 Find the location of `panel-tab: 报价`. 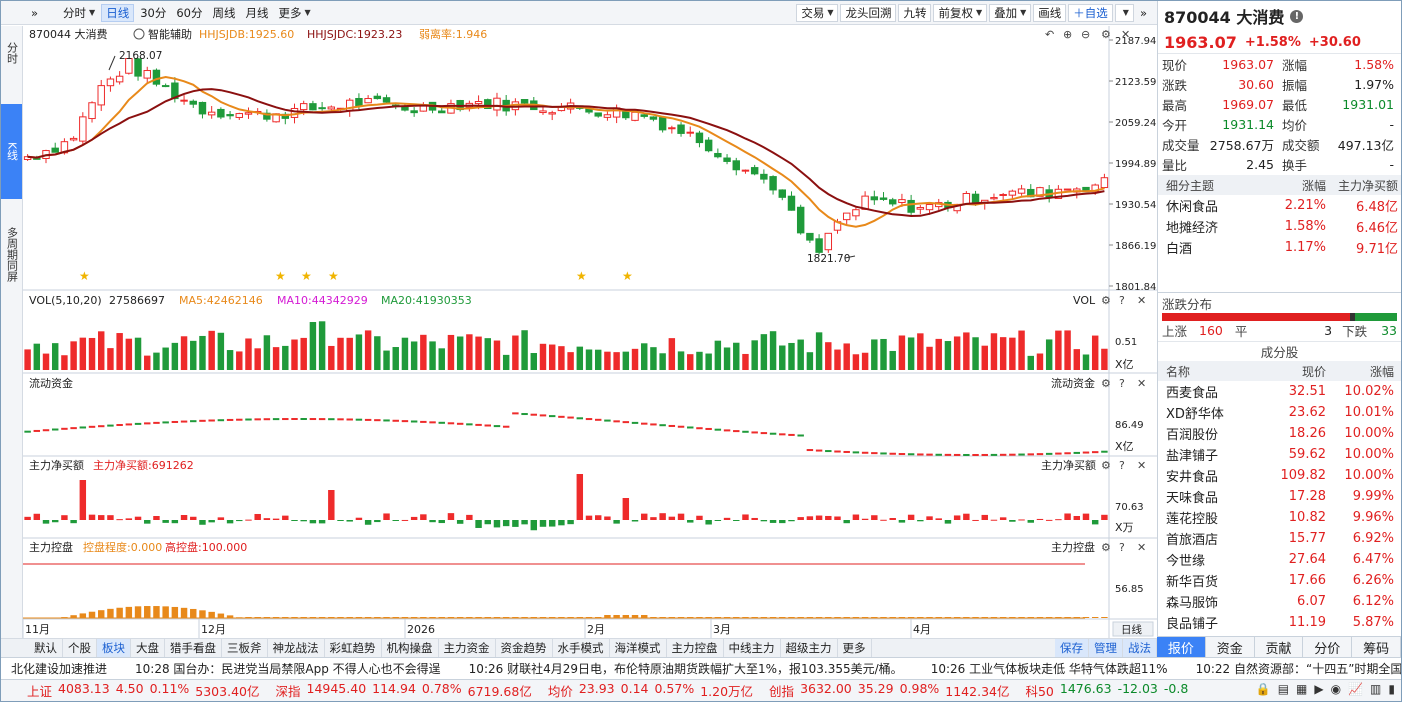

panel-tab: 报价 is located at coordinates (1181, 647).